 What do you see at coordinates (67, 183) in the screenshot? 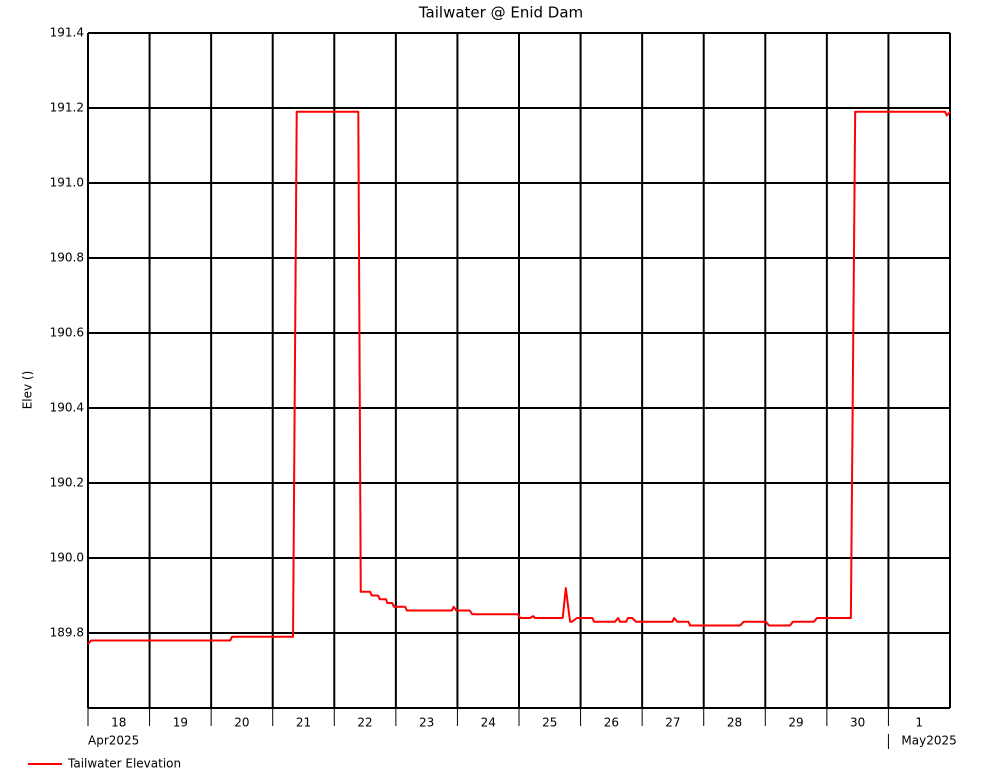
I see `y-tick-label: 191.0` at bounding box center [67, 183].